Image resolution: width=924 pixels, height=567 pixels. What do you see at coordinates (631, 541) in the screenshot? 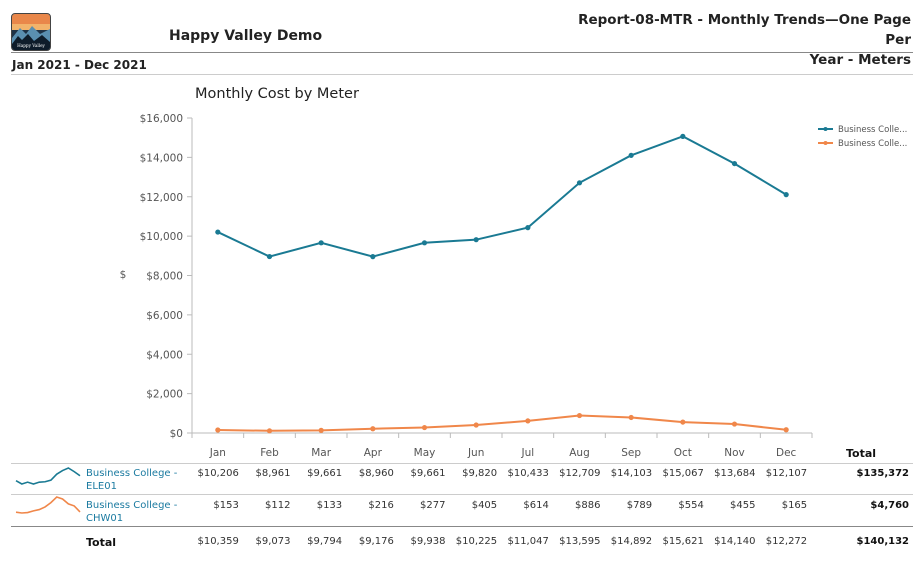
I see `table-cell: $14,892` at bounding box center [631, 541].